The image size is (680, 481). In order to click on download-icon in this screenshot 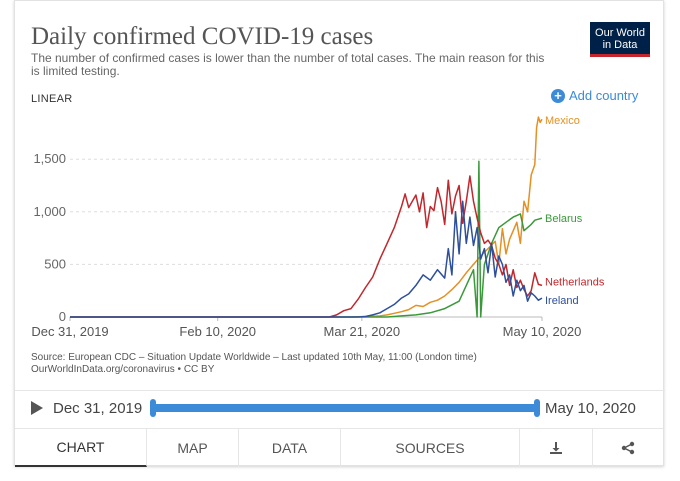, I will do `click(556, 448)`.